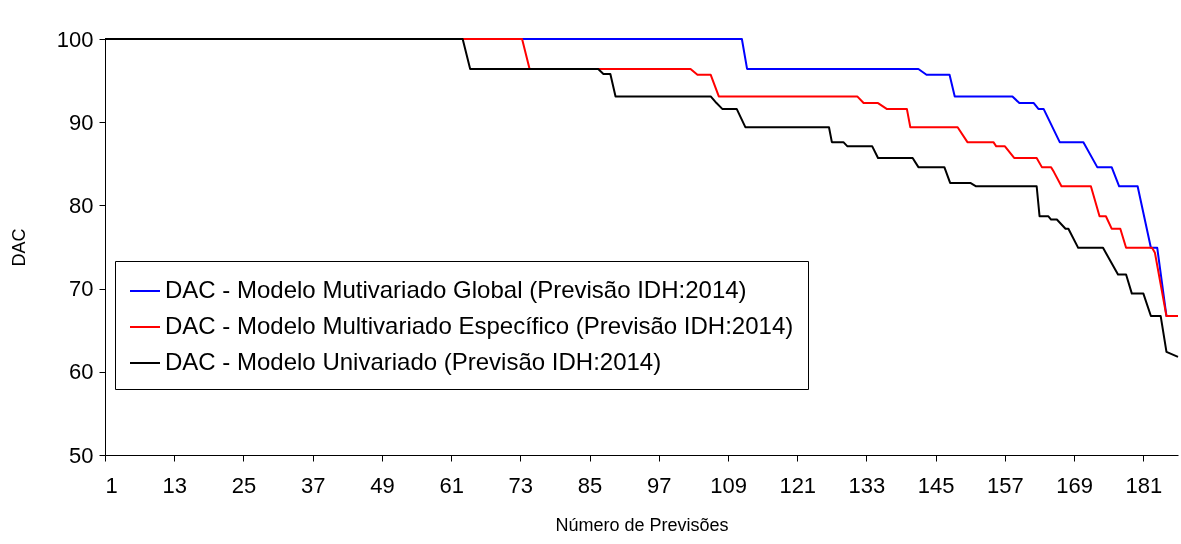 This screenshot has height=544, width=1181. What do you see at coordinates (1005, 485) in the screenshot?
I see `x-tick-label: 157` at bounding box center [1005, 485].